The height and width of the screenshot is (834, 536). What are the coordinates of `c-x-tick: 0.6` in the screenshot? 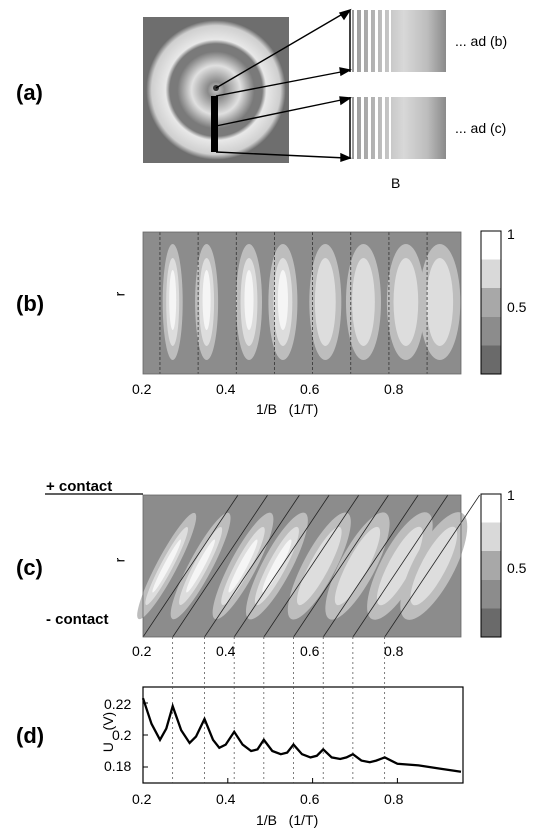 It's located at (310, 651).